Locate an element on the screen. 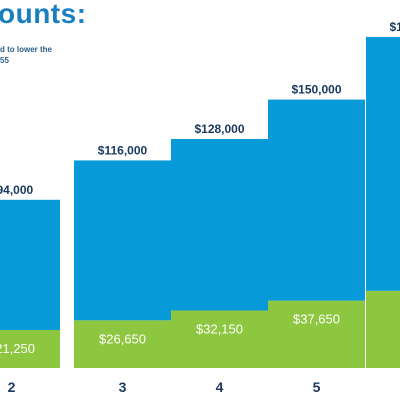  data-label-lower-5: $37,650 is located at coordinates (316, 319).